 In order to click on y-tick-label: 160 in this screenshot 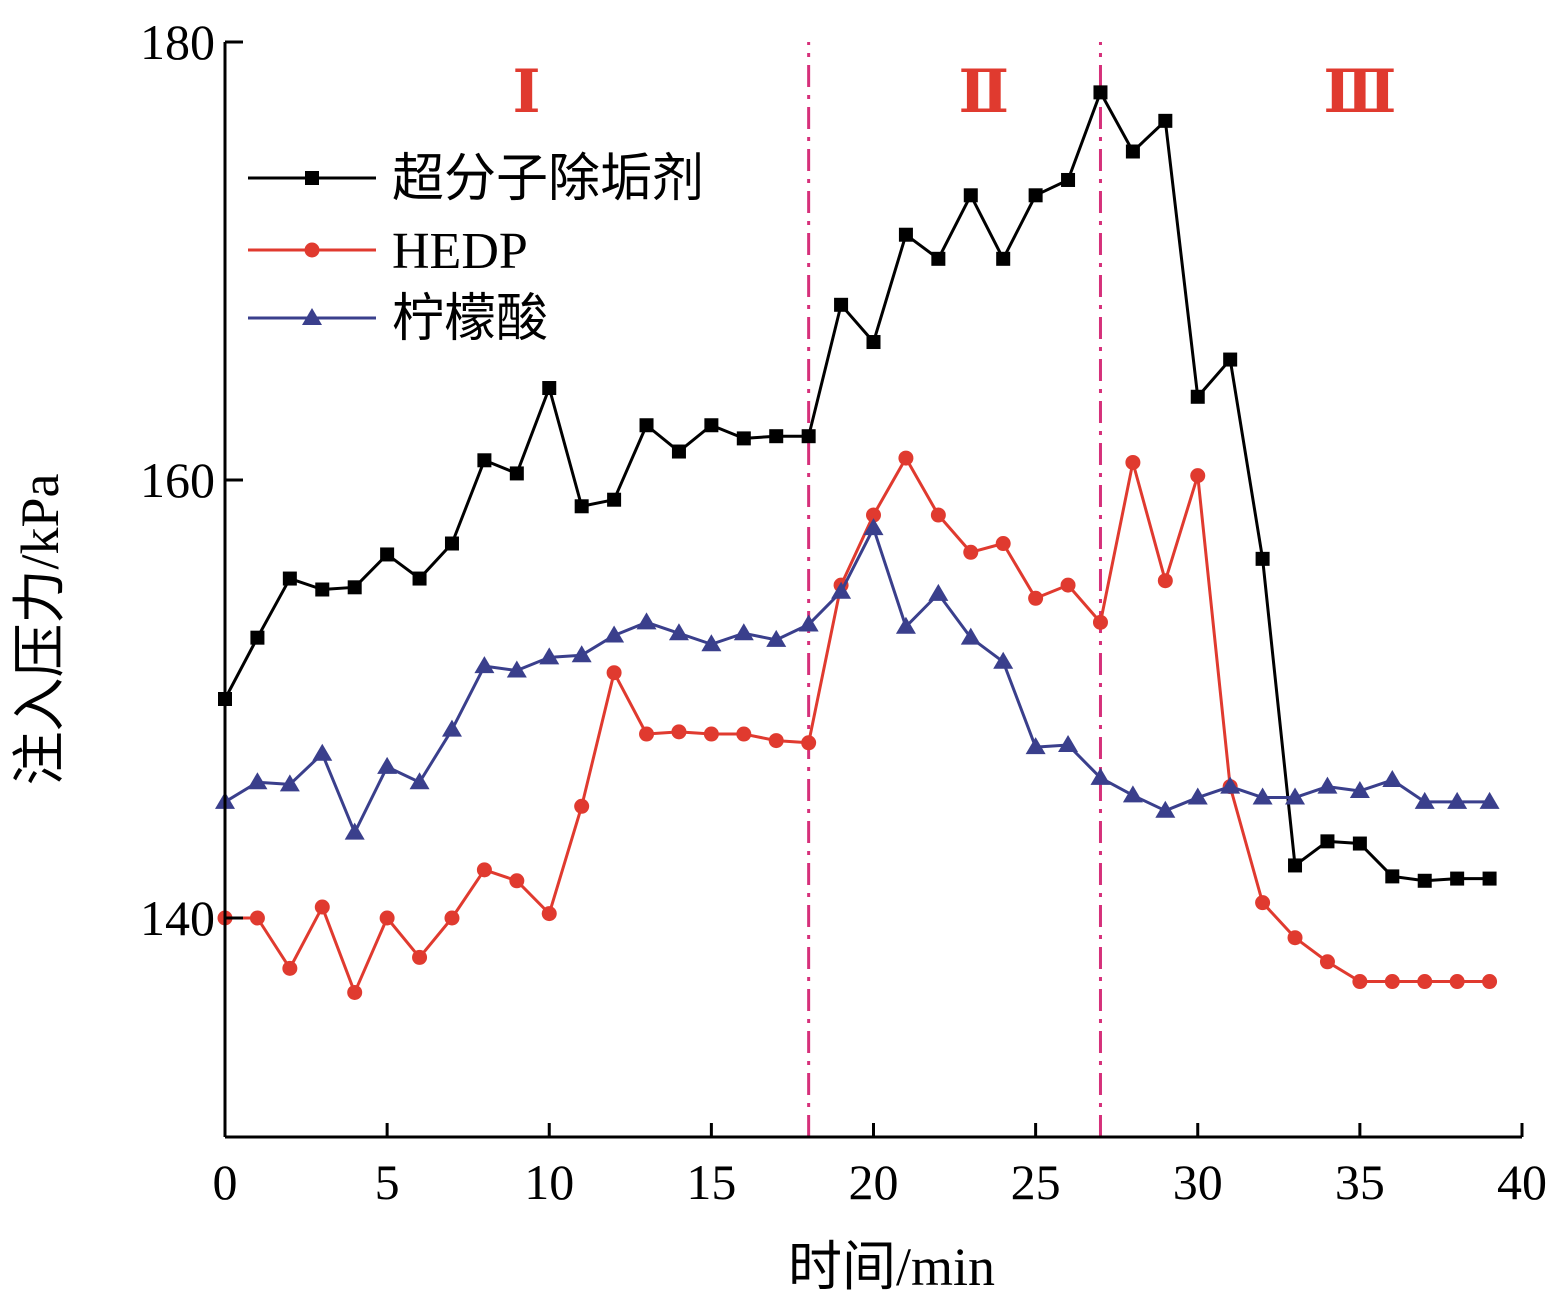, I will do `click(177, 480)`.